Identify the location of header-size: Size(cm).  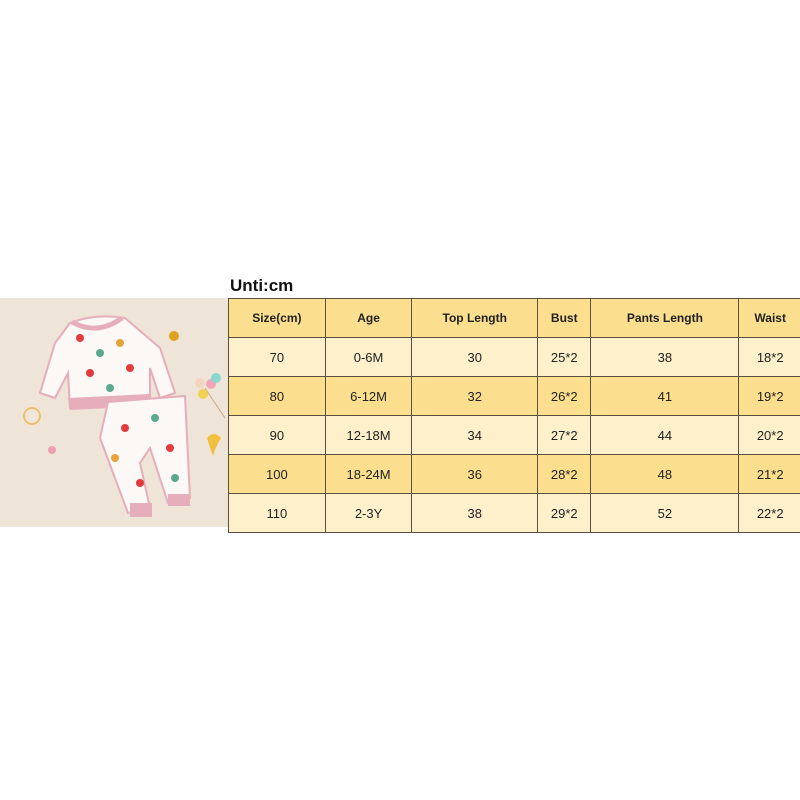
(277, 318).